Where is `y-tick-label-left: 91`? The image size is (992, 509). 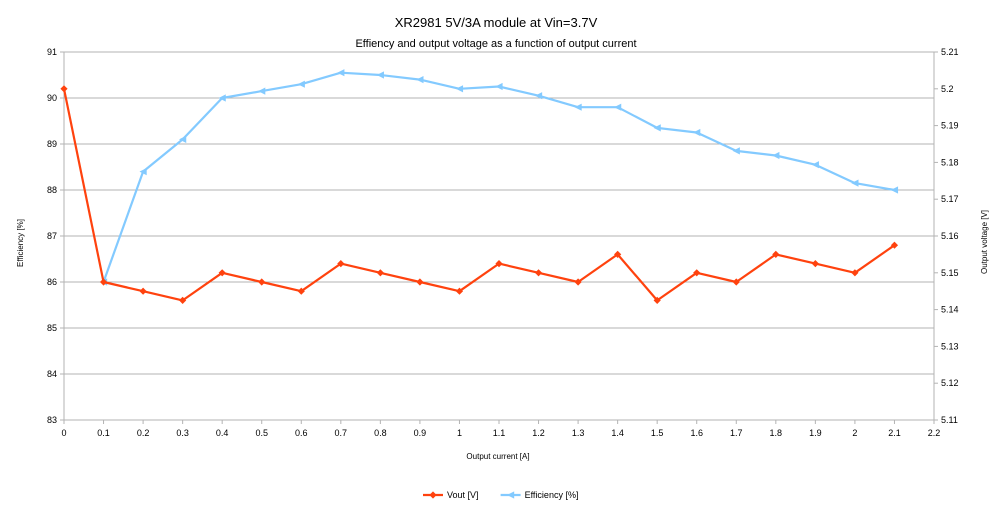
y-tick-label-left: 91 is located at coordinates (52, 52).